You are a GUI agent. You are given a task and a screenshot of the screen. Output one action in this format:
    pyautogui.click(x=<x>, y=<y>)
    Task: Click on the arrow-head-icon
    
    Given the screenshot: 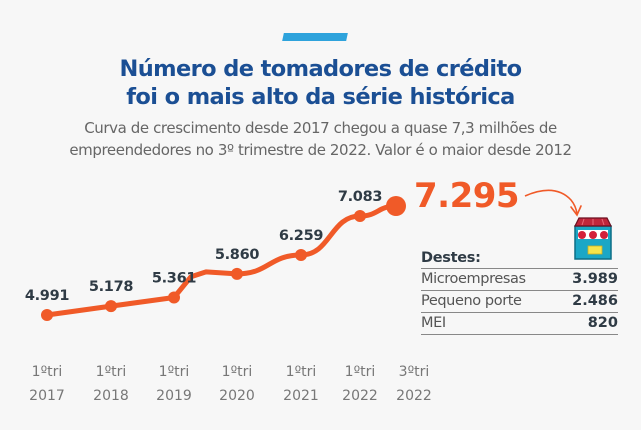 What is the action you would take?
    pyautogui.click(x=576, y=211)
    